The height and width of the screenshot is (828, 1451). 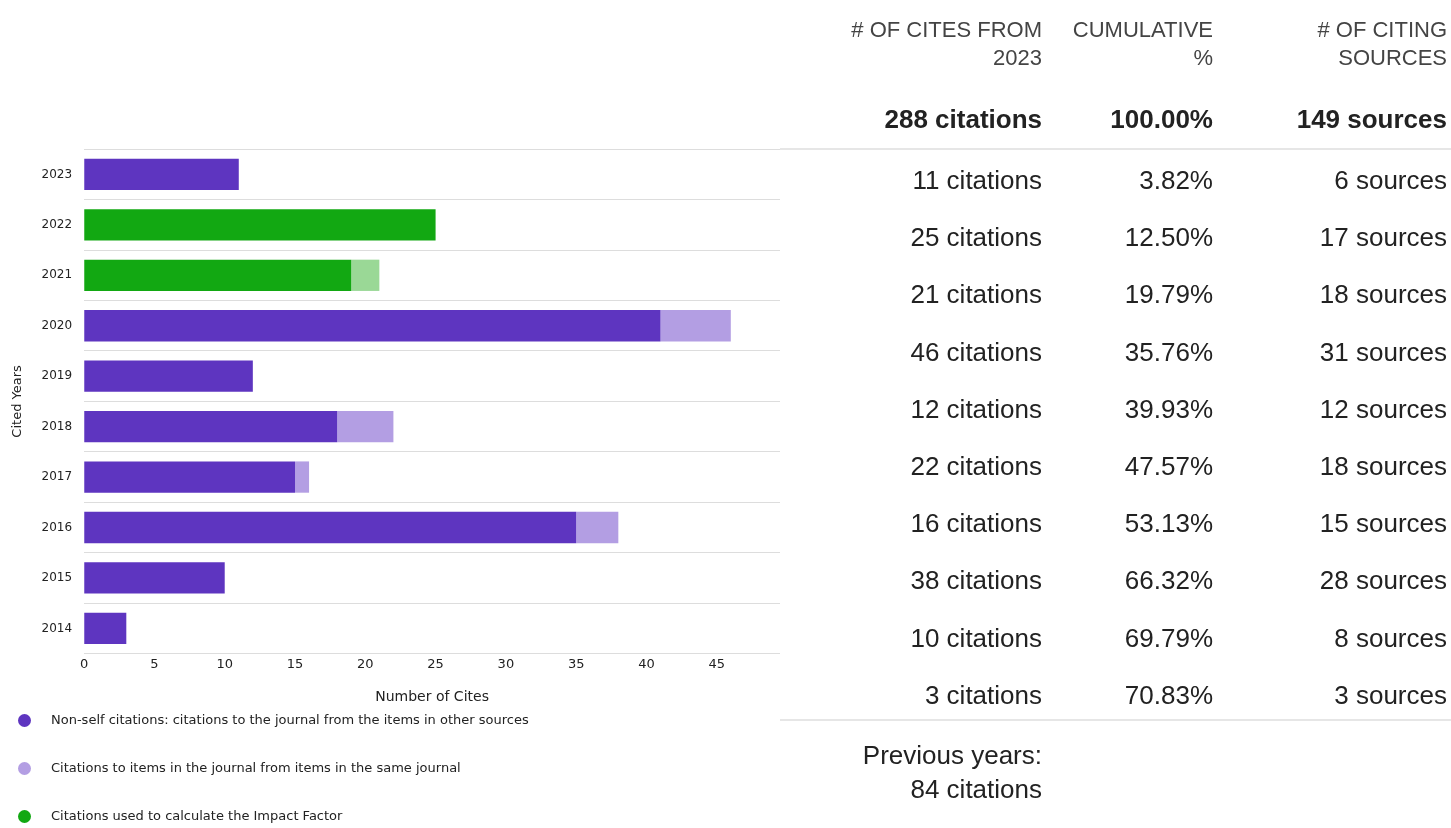 What do you see at coordinates (1371, 119) in the screenshot?
I see `text: 149 sources` at bounding box center [1371, 119].